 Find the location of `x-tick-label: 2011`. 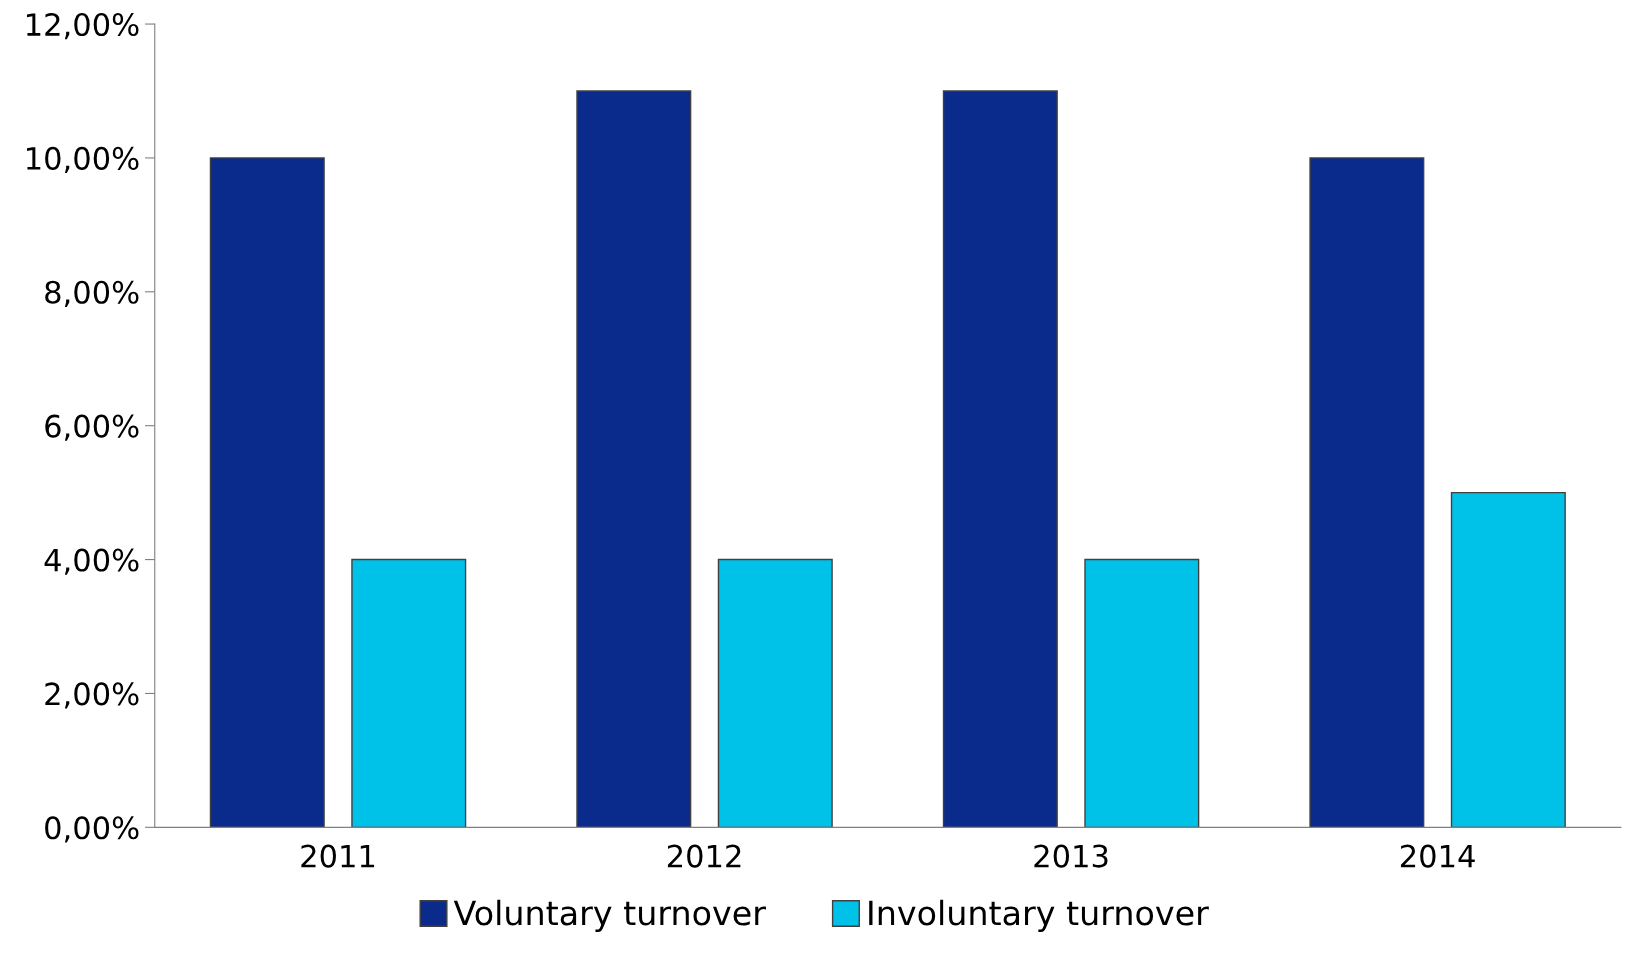

x-tick-label: 2011 is located at coordinates (338, 856).